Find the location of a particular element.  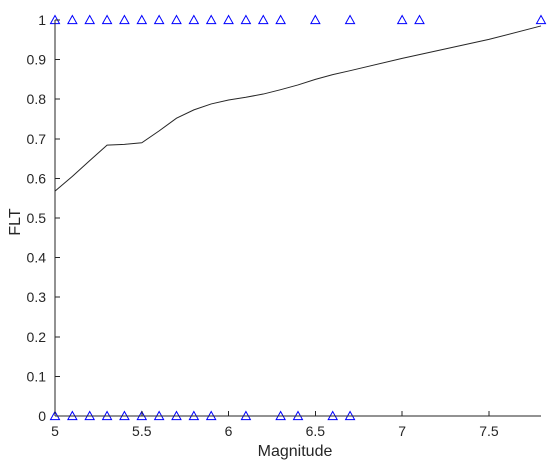

y-tick-label: 0.3 is located at coordinates (37, 297).